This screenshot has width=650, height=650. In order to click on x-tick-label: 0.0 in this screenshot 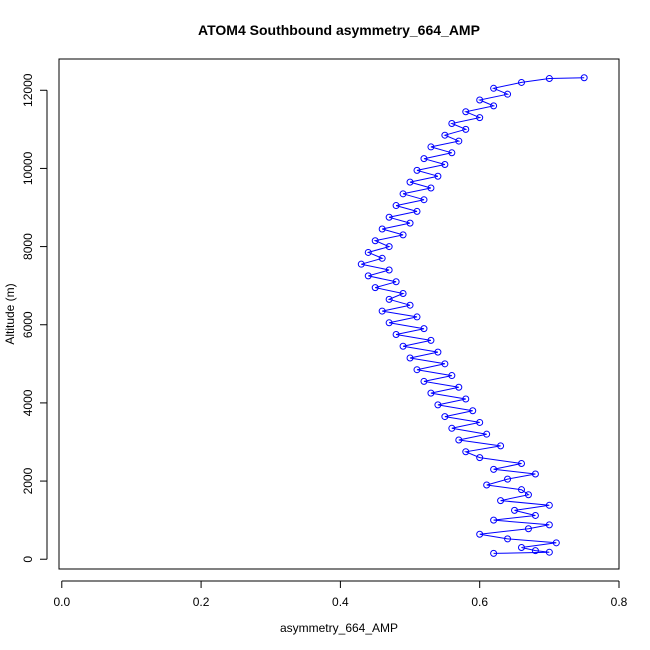, I will do `click(61, 602)`.